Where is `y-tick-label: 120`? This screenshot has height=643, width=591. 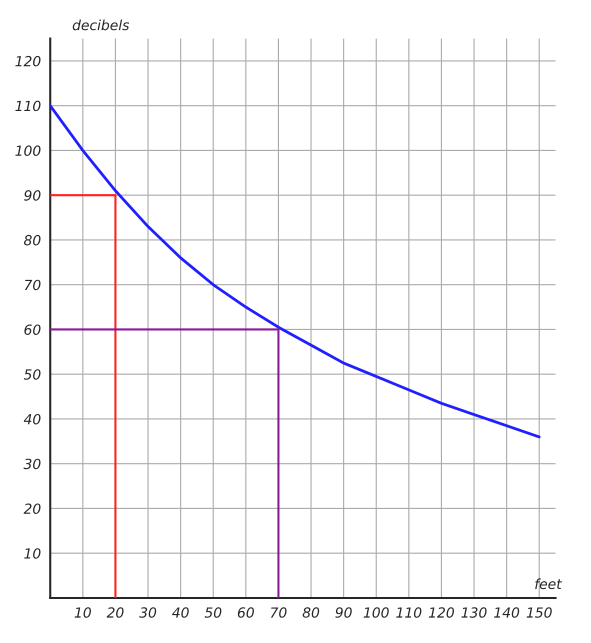 y-tick-label: 120 is located at coordinates (28, 61).